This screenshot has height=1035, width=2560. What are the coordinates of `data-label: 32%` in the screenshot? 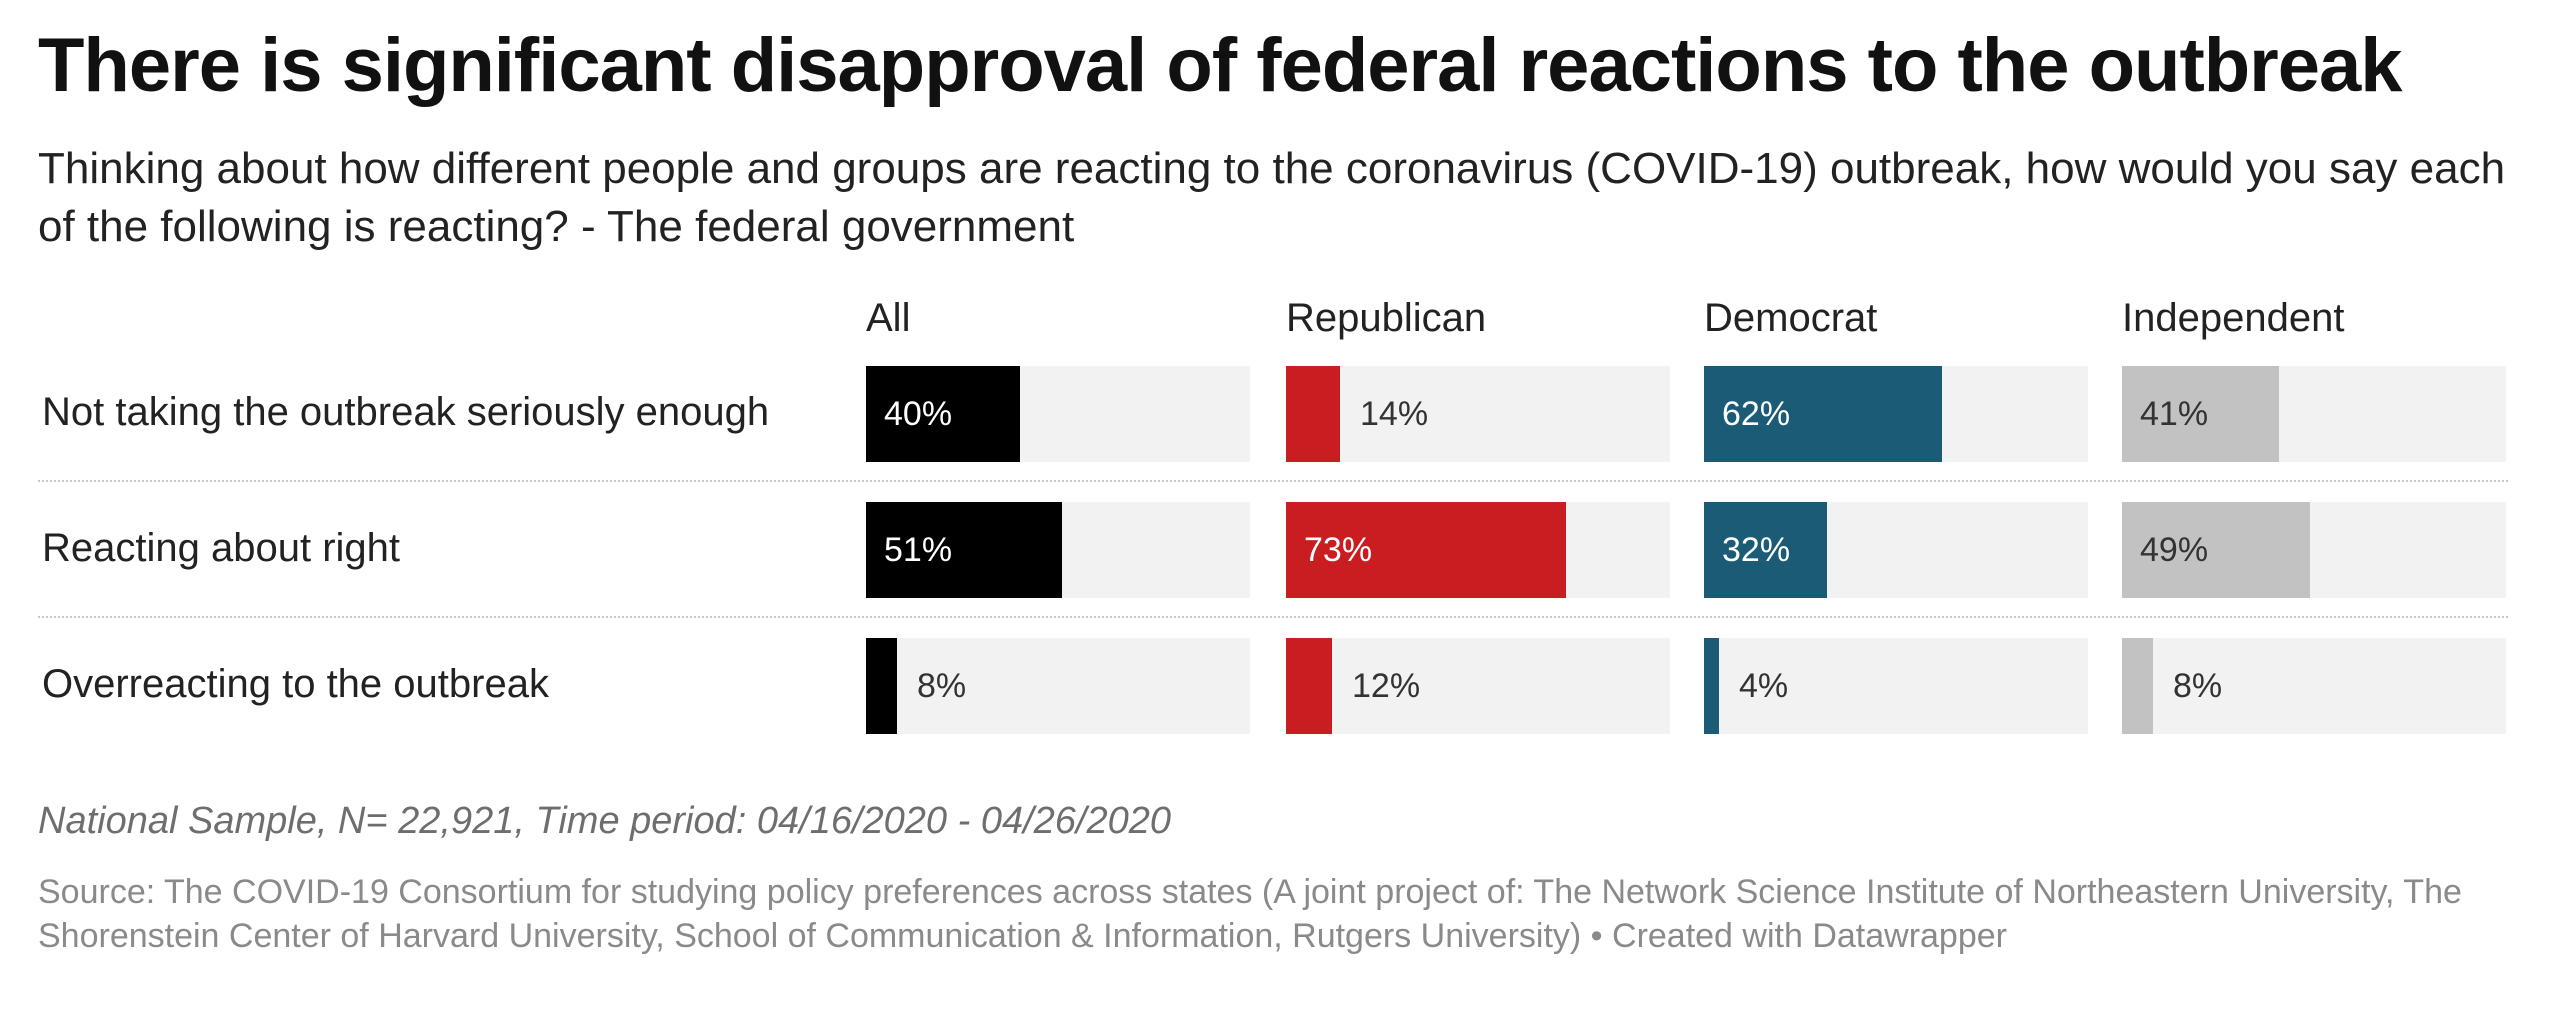 It's located at (1756, 550).